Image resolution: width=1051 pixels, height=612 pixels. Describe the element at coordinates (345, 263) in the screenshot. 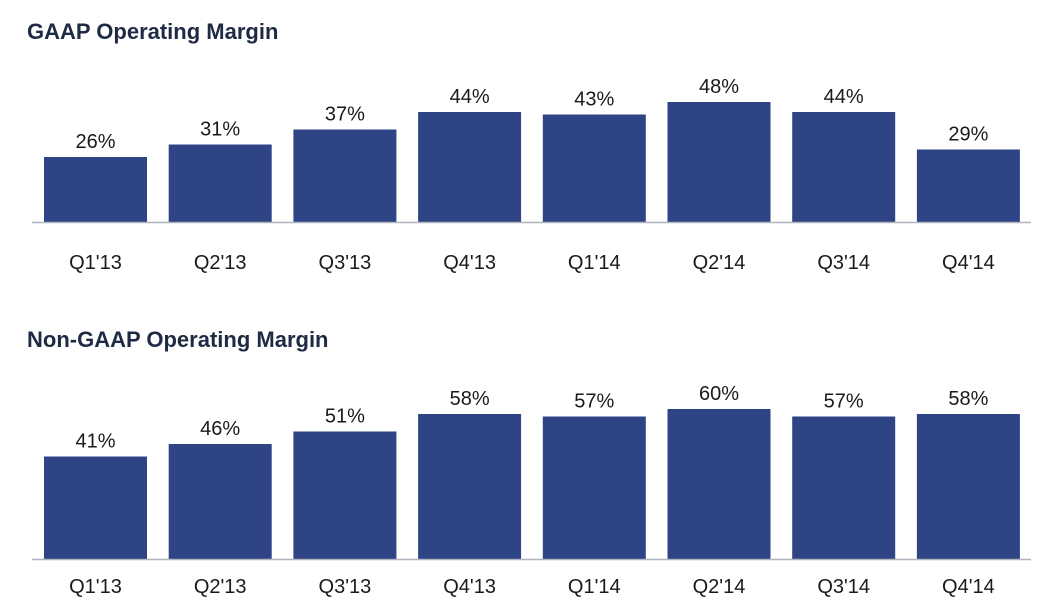

I see `gaap-x-tick-label-2: Q3'13` at that location.